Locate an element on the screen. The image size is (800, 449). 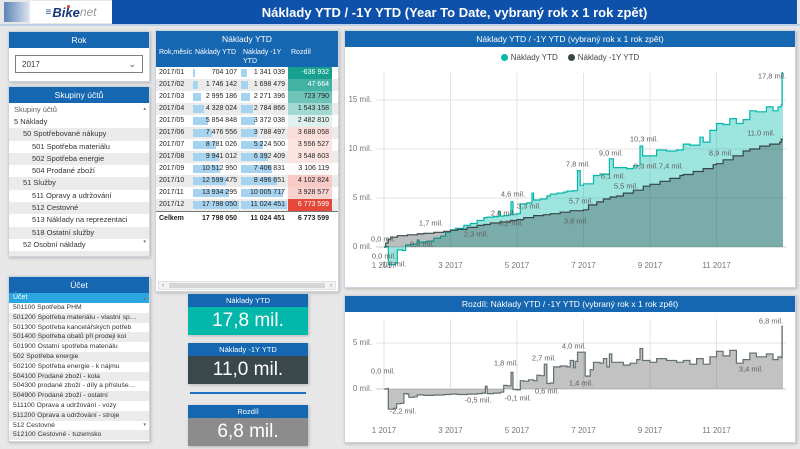
skupiny-list-item: 50 Spotřebované nákupy is located at coordinates (79, 134).